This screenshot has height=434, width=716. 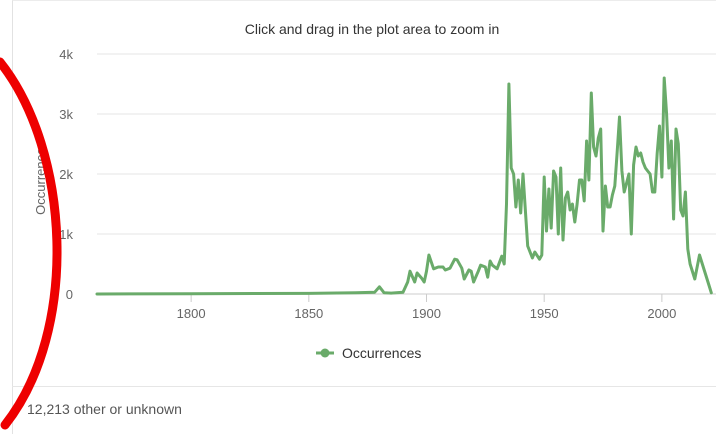 I want to click on x-tick-label: 2000, so click(x=661, y=313).